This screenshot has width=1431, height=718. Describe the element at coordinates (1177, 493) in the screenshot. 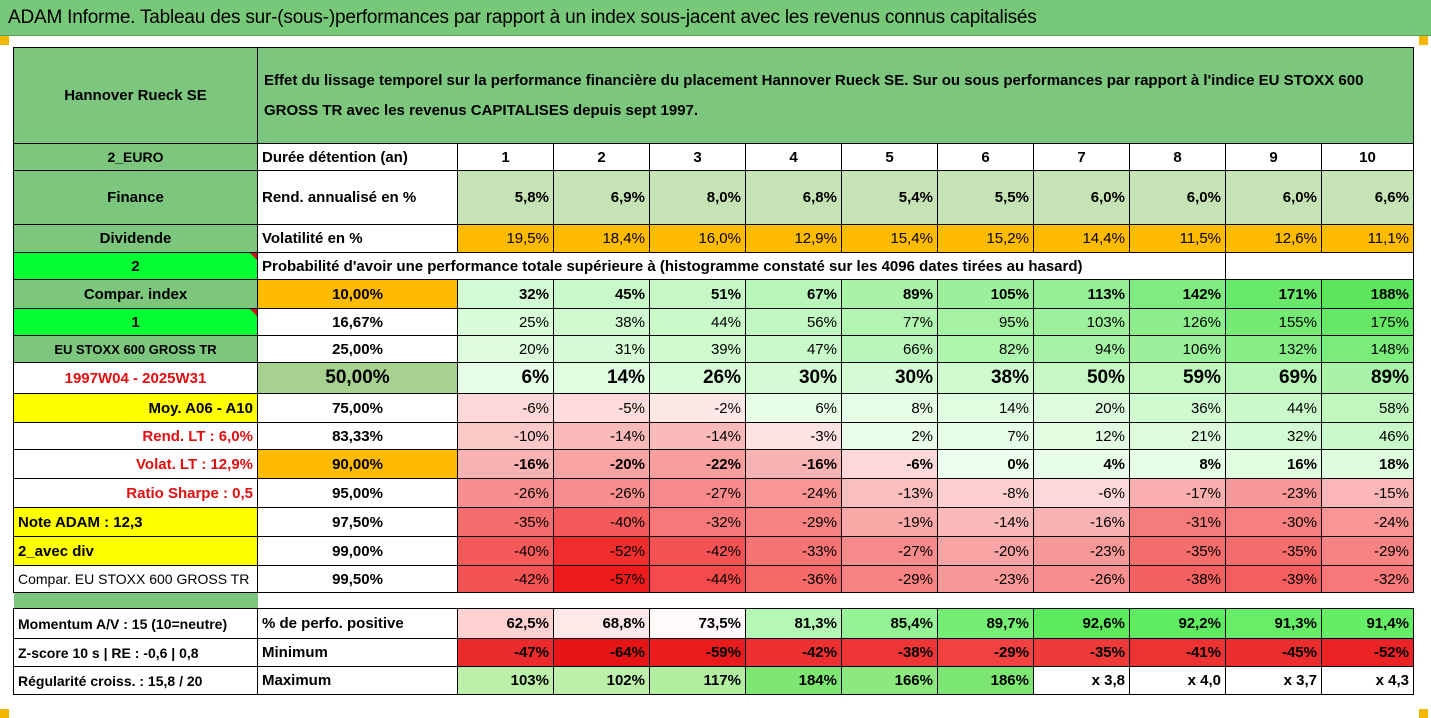

I see `percentile-value: -17%` at that location.